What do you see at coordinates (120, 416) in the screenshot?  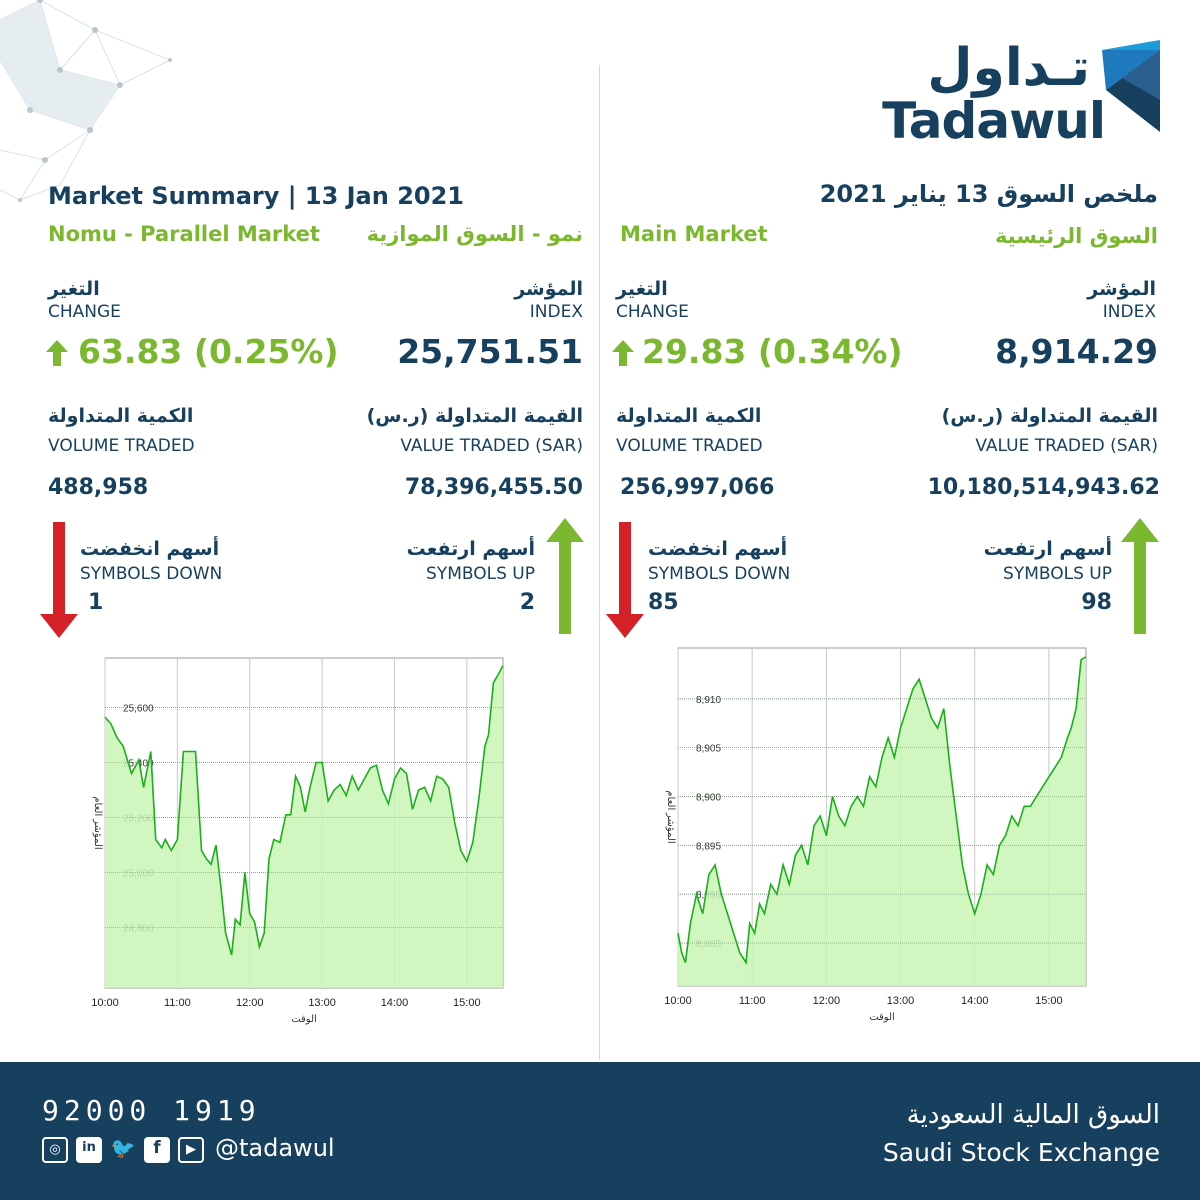 I see `nomu-volume-label-ar: الكمية المتداولة` at bounding box center [120, 416].